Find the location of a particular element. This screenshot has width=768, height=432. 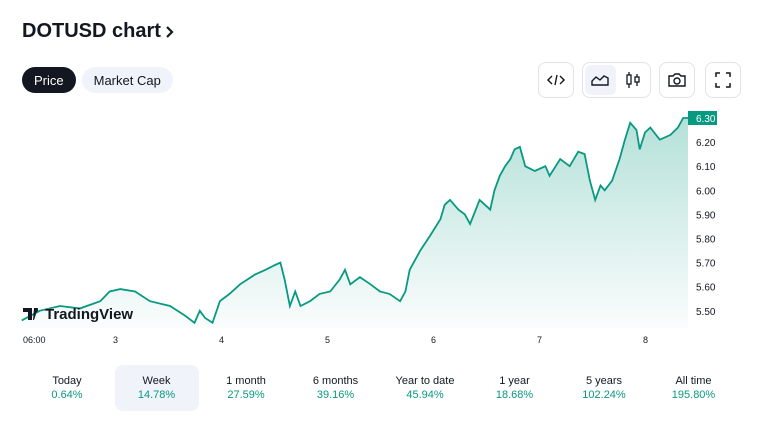

embed-button is located at coordinates (556, 80).